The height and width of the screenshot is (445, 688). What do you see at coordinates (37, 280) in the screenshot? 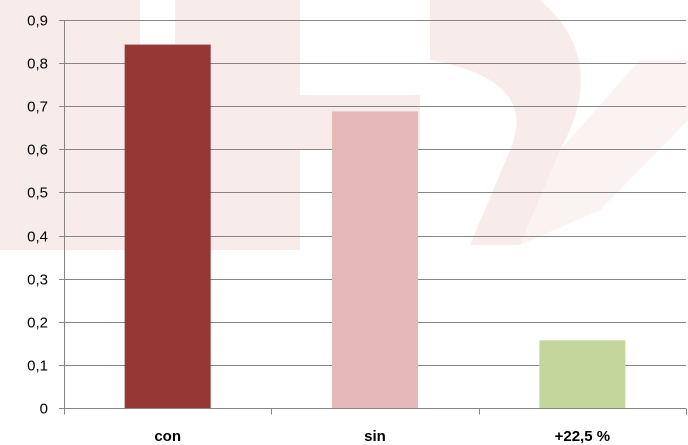
I see `y-tick-label: 0,3` at bounding box center [37, 280].